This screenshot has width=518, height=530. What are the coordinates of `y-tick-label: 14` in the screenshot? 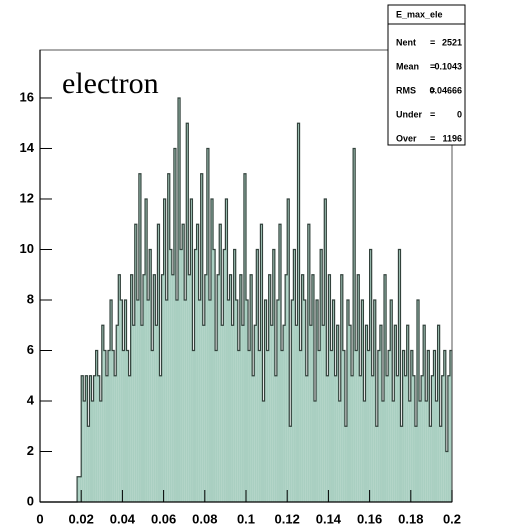 It's located at (27, 147).